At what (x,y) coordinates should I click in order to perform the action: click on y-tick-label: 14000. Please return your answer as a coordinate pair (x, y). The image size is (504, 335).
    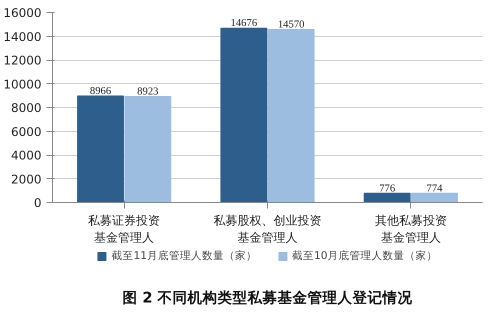
    Looking at the image, I should click on (22, 37).